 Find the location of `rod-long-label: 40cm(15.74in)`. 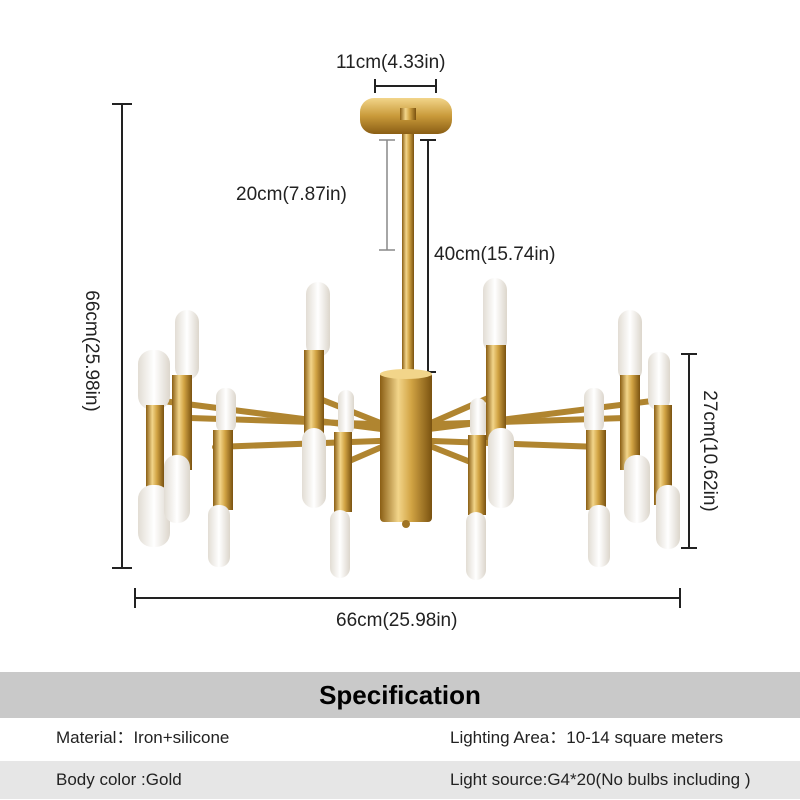

rod-long-label: 40cm(15.74in) is located at coordinates (495, 254).